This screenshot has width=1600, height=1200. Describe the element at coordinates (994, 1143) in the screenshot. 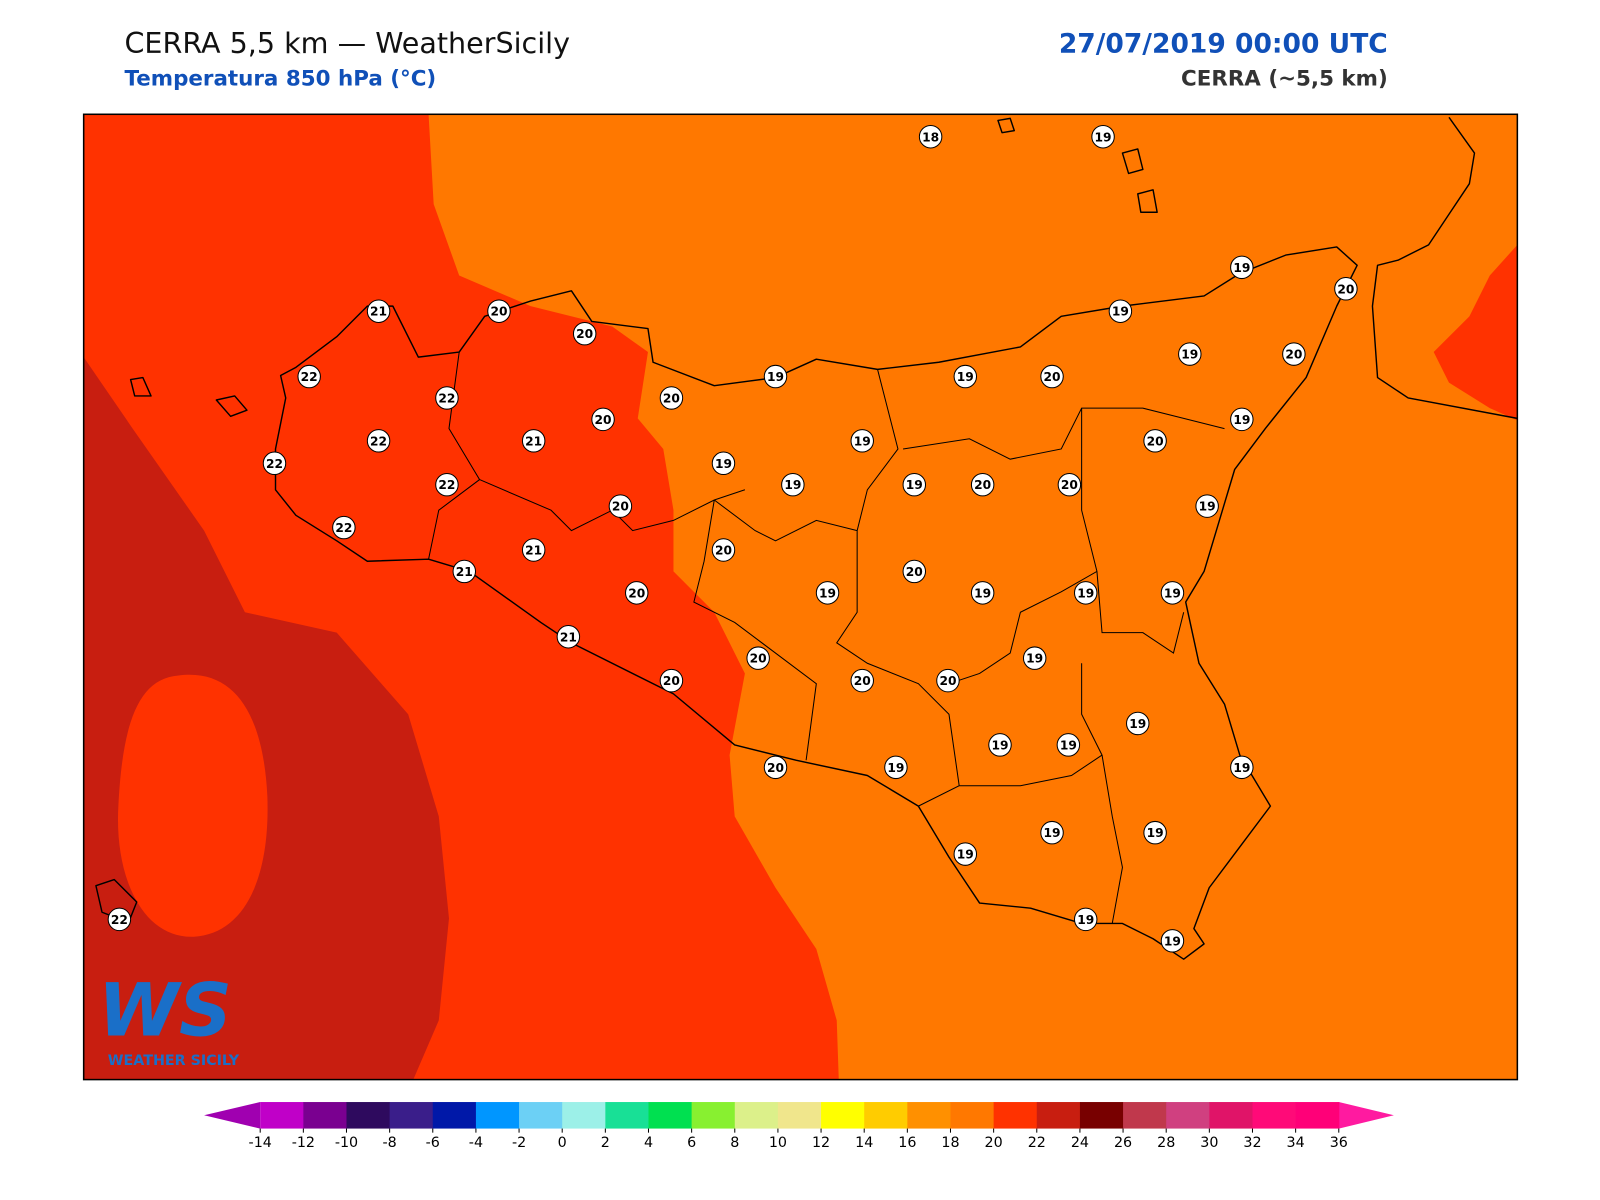

I see `colorbar-tick-label: 20` at that location.